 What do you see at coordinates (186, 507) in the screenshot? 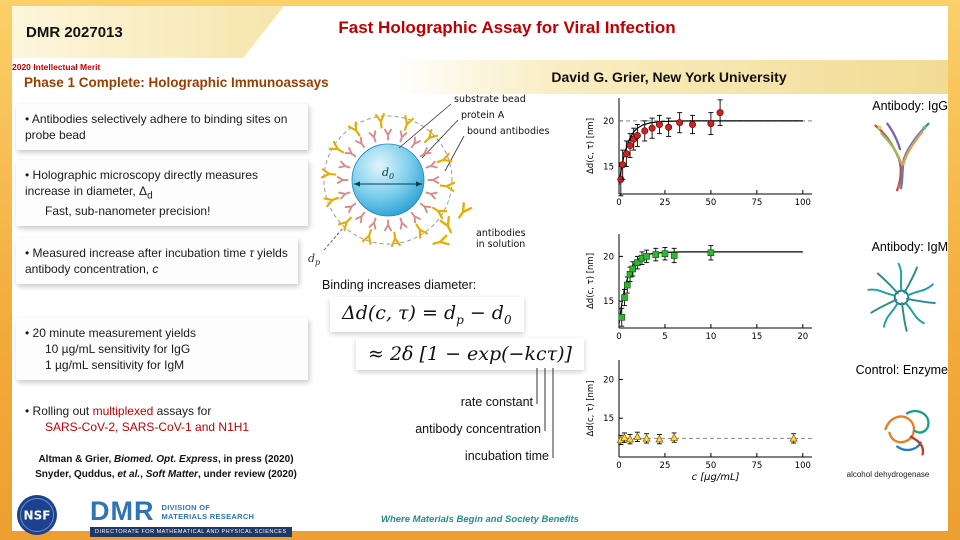
I see `dmr-division-line1: DIVISION OF` at bounding box center [186, 507].